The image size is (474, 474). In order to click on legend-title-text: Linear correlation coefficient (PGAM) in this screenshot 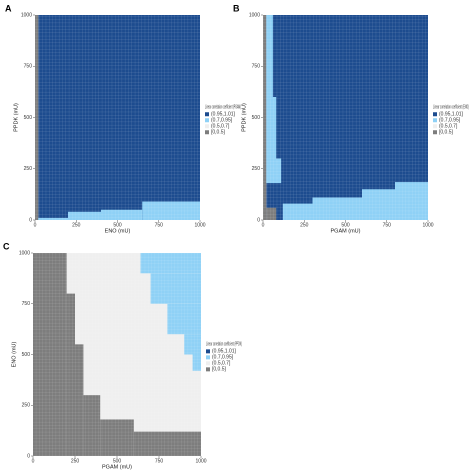, I will do `click(223, 108)`.